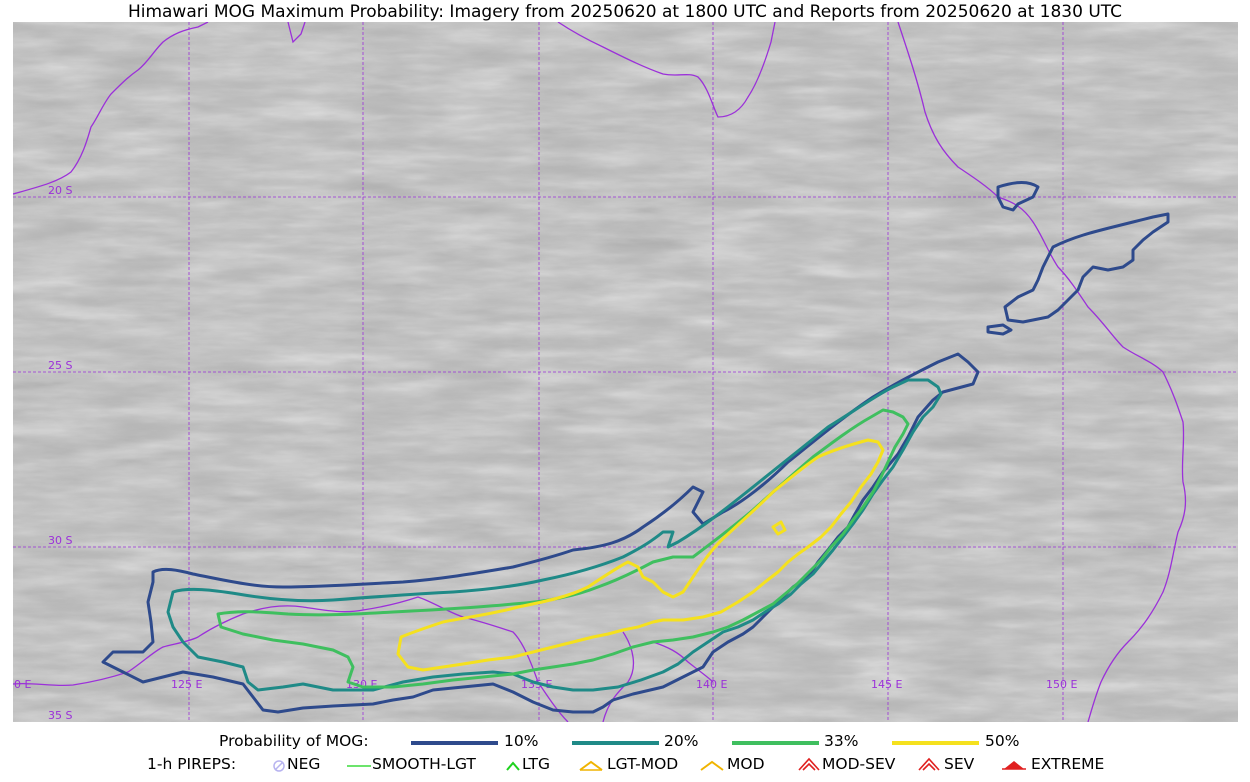 The image size is (1250, 782). What do you see at coordinates (640, 555) in the screenshot?
I see `contour-50pct` at bounding box center [640, 555].